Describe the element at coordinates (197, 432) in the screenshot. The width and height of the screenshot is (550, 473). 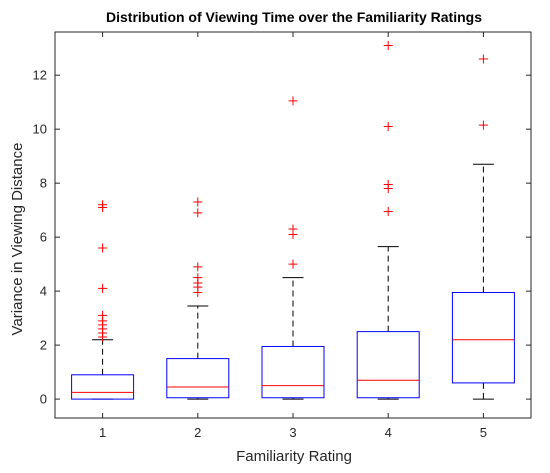
I see `x-tick-label: 2` at that location.